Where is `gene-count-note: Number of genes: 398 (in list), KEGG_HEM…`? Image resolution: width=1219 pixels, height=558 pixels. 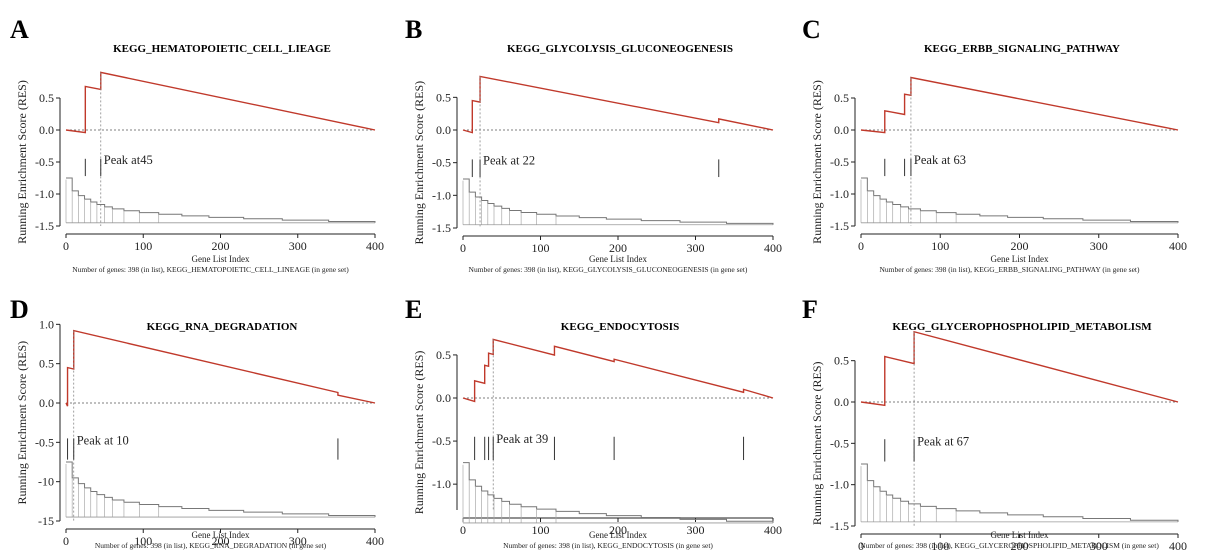 gene-count-note: Number of genes: 398 (in list), KEGG_HEM… is located at coordinates (210, 269).